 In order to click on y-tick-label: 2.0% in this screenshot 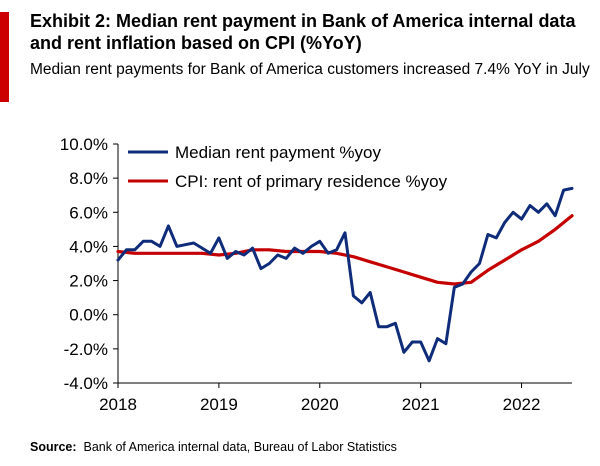, I will do `click(88, 281)`.